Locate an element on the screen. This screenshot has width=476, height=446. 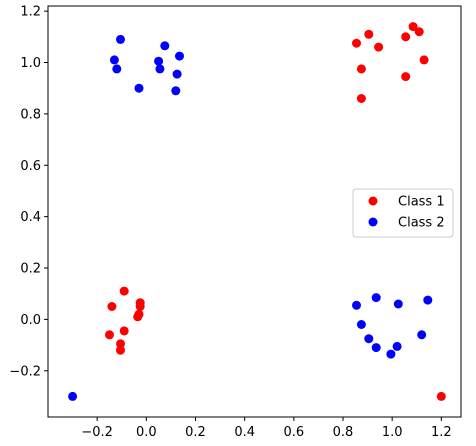
x-tick-label: −0.2 is located at coordinates (97, 432).